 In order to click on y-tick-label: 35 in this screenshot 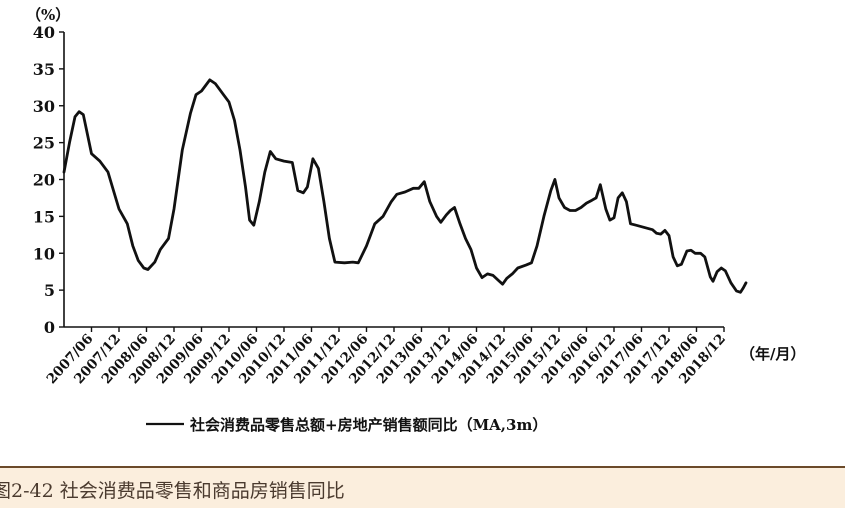, I will do `click(44, 69)`.